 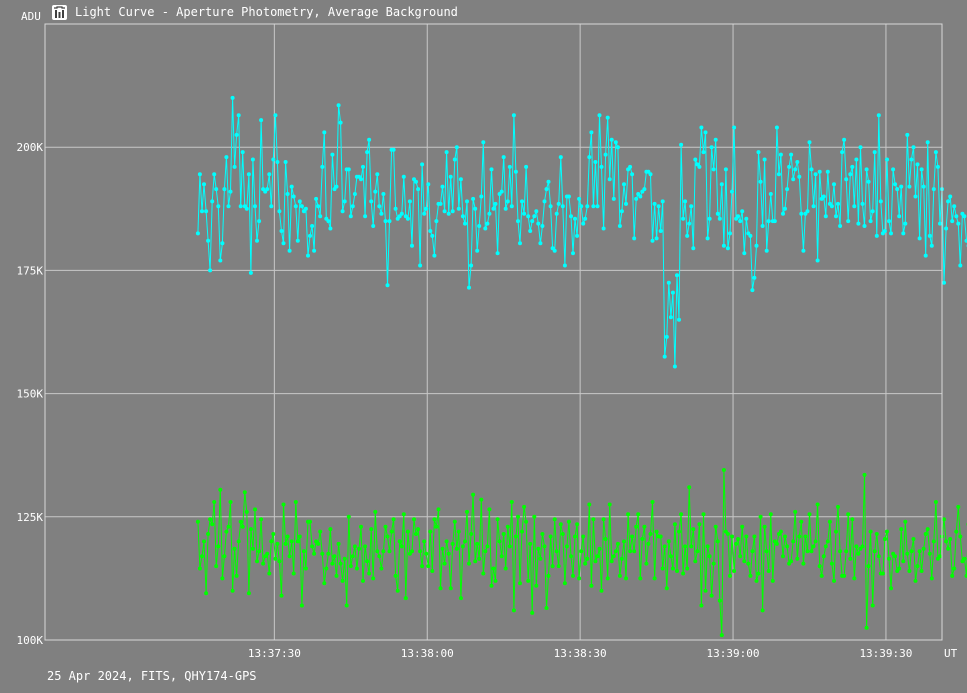 I want to click on x-tick-label: 13:38:00, so click(x=427, y=653).